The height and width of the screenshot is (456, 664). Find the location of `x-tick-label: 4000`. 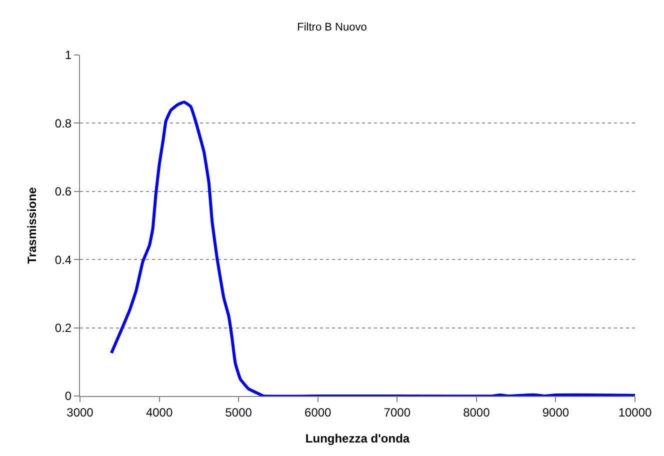

x-tick-label: 4000 is located at coordinates (159, 412).